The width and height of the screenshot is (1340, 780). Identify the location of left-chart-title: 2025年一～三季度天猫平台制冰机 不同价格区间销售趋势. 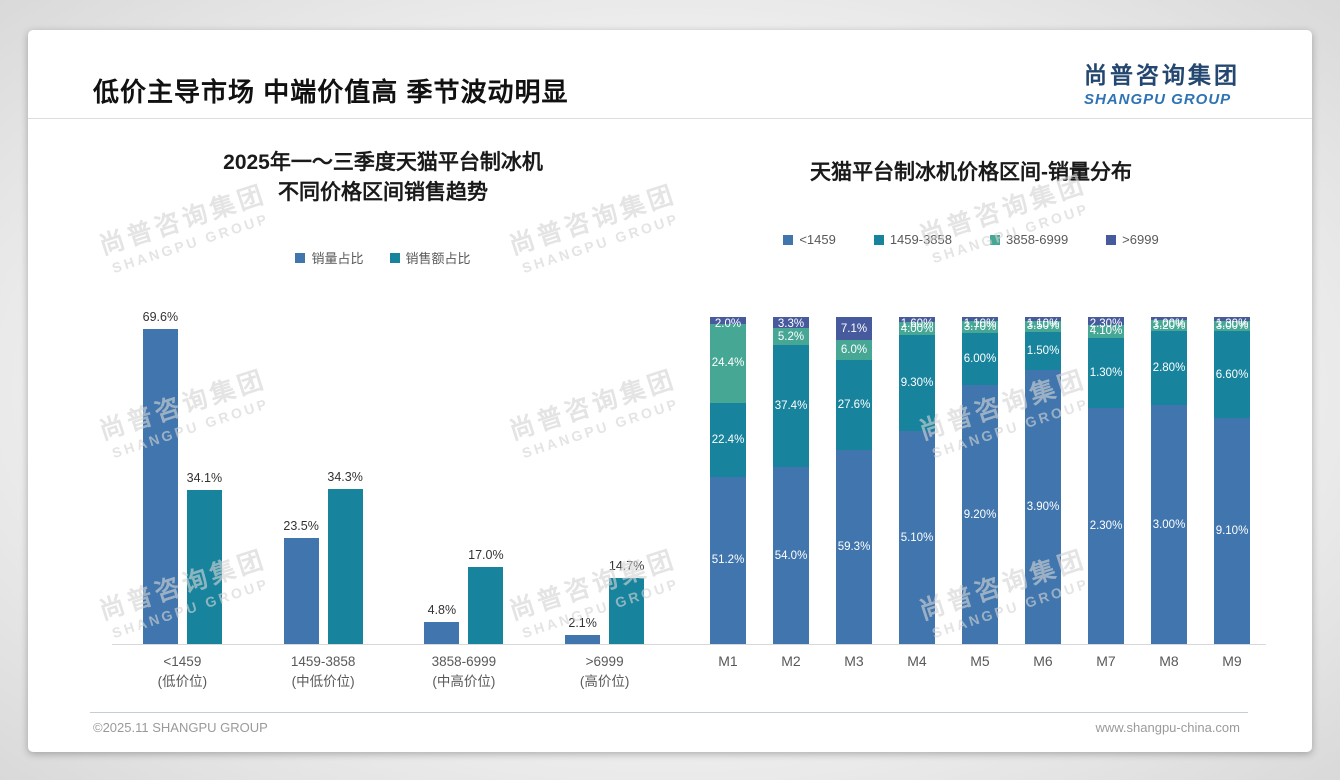
(383, 178).